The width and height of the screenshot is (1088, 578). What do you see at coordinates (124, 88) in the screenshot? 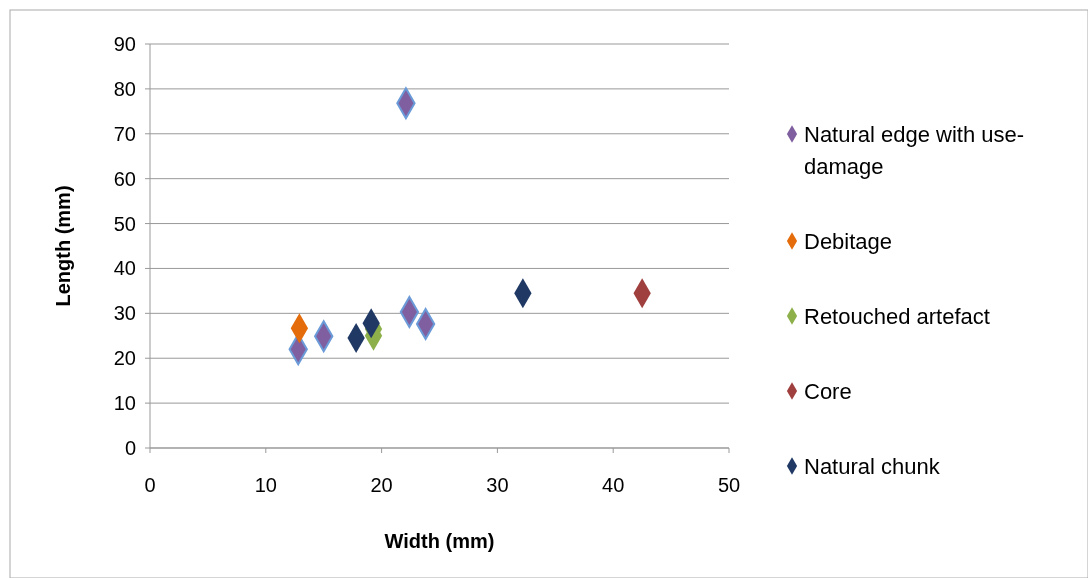
I see `y-tick-label: 80` at bounding box center [124, 88].